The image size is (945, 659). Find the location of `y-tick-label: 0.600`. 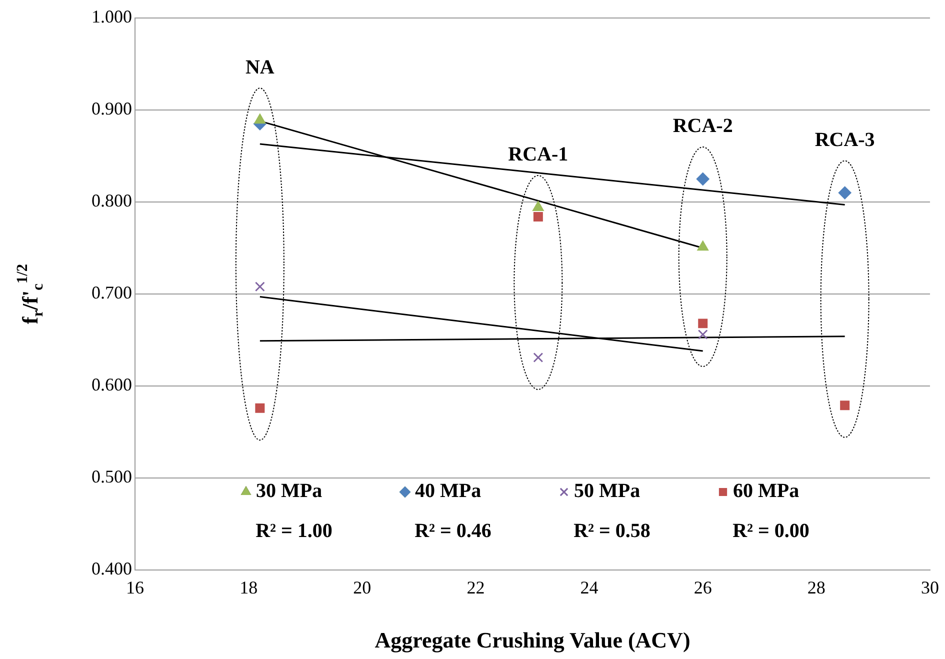

y-tick-label: 0.600 is located at coordinates (112, 384).